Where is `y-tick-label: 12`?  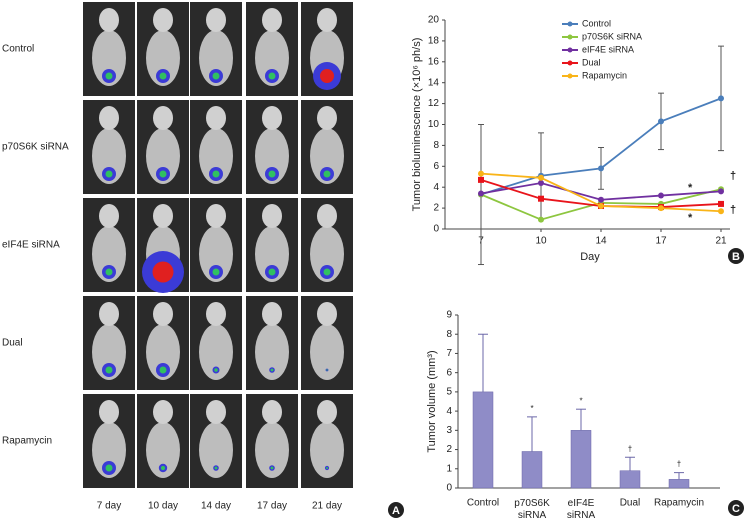 y-tick-label: 12 is located at coordinates (434, 103).